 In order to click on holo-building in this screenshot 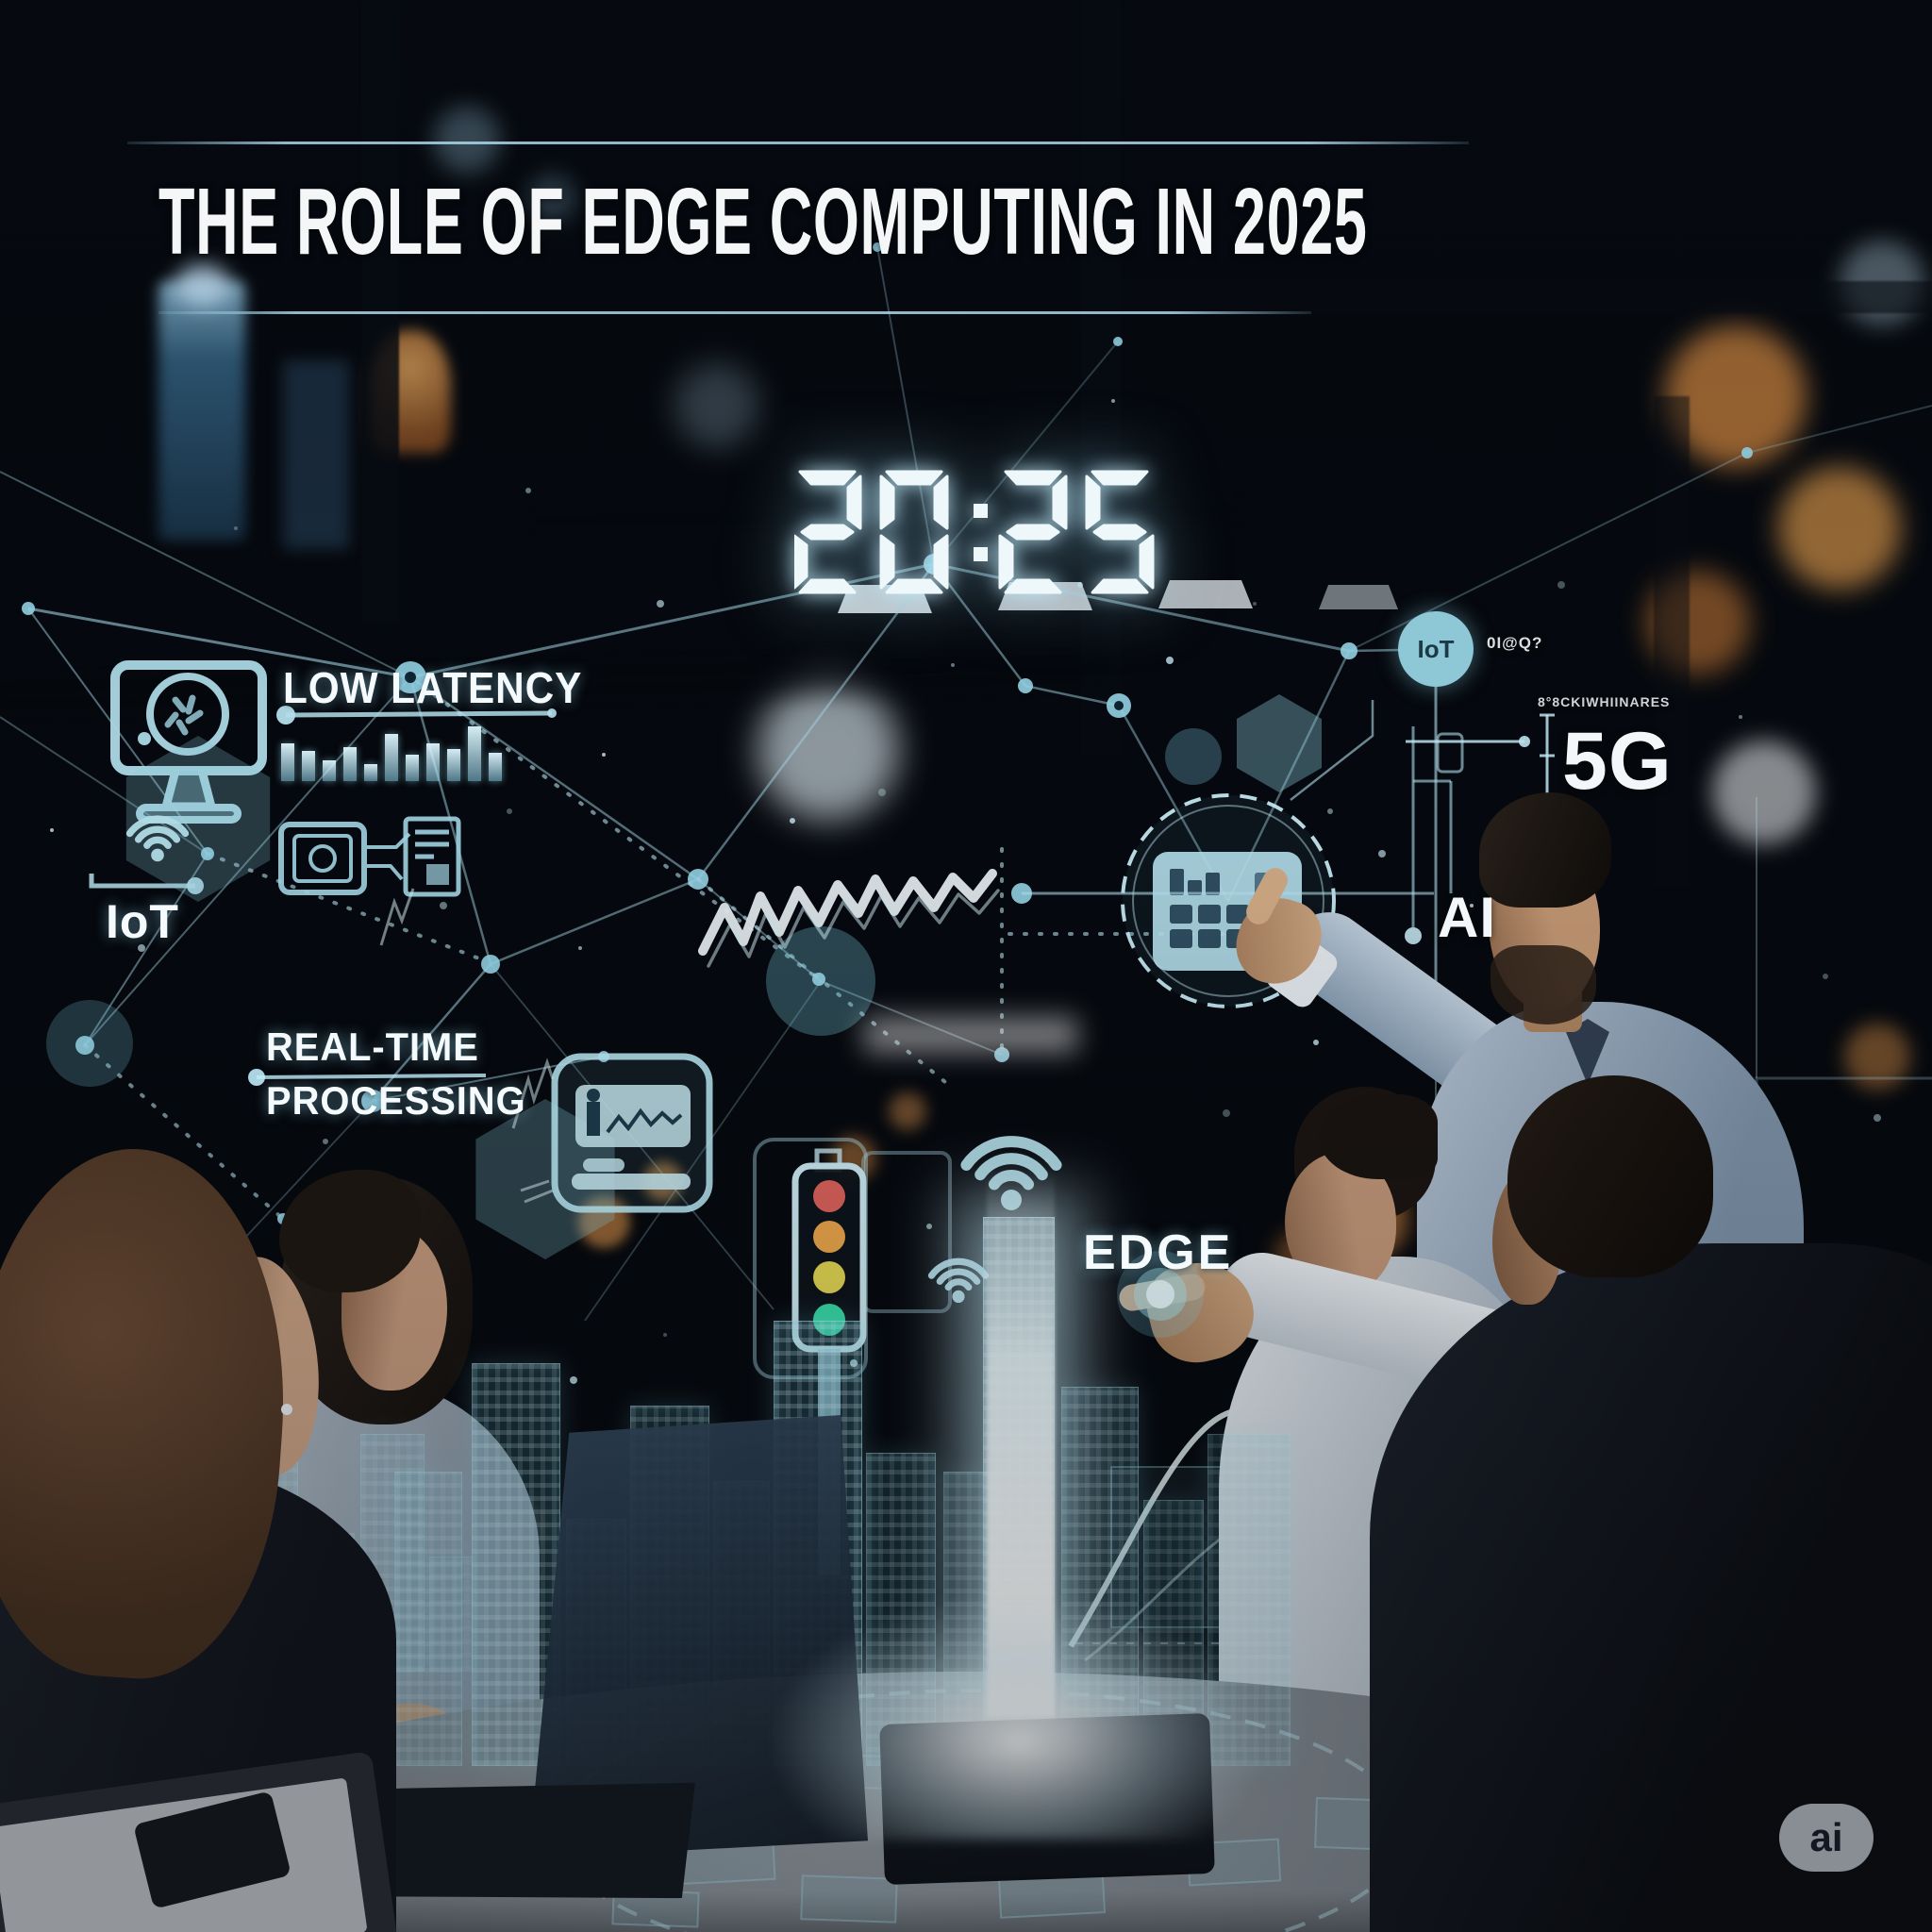, I will do `click(451, 1615)`.